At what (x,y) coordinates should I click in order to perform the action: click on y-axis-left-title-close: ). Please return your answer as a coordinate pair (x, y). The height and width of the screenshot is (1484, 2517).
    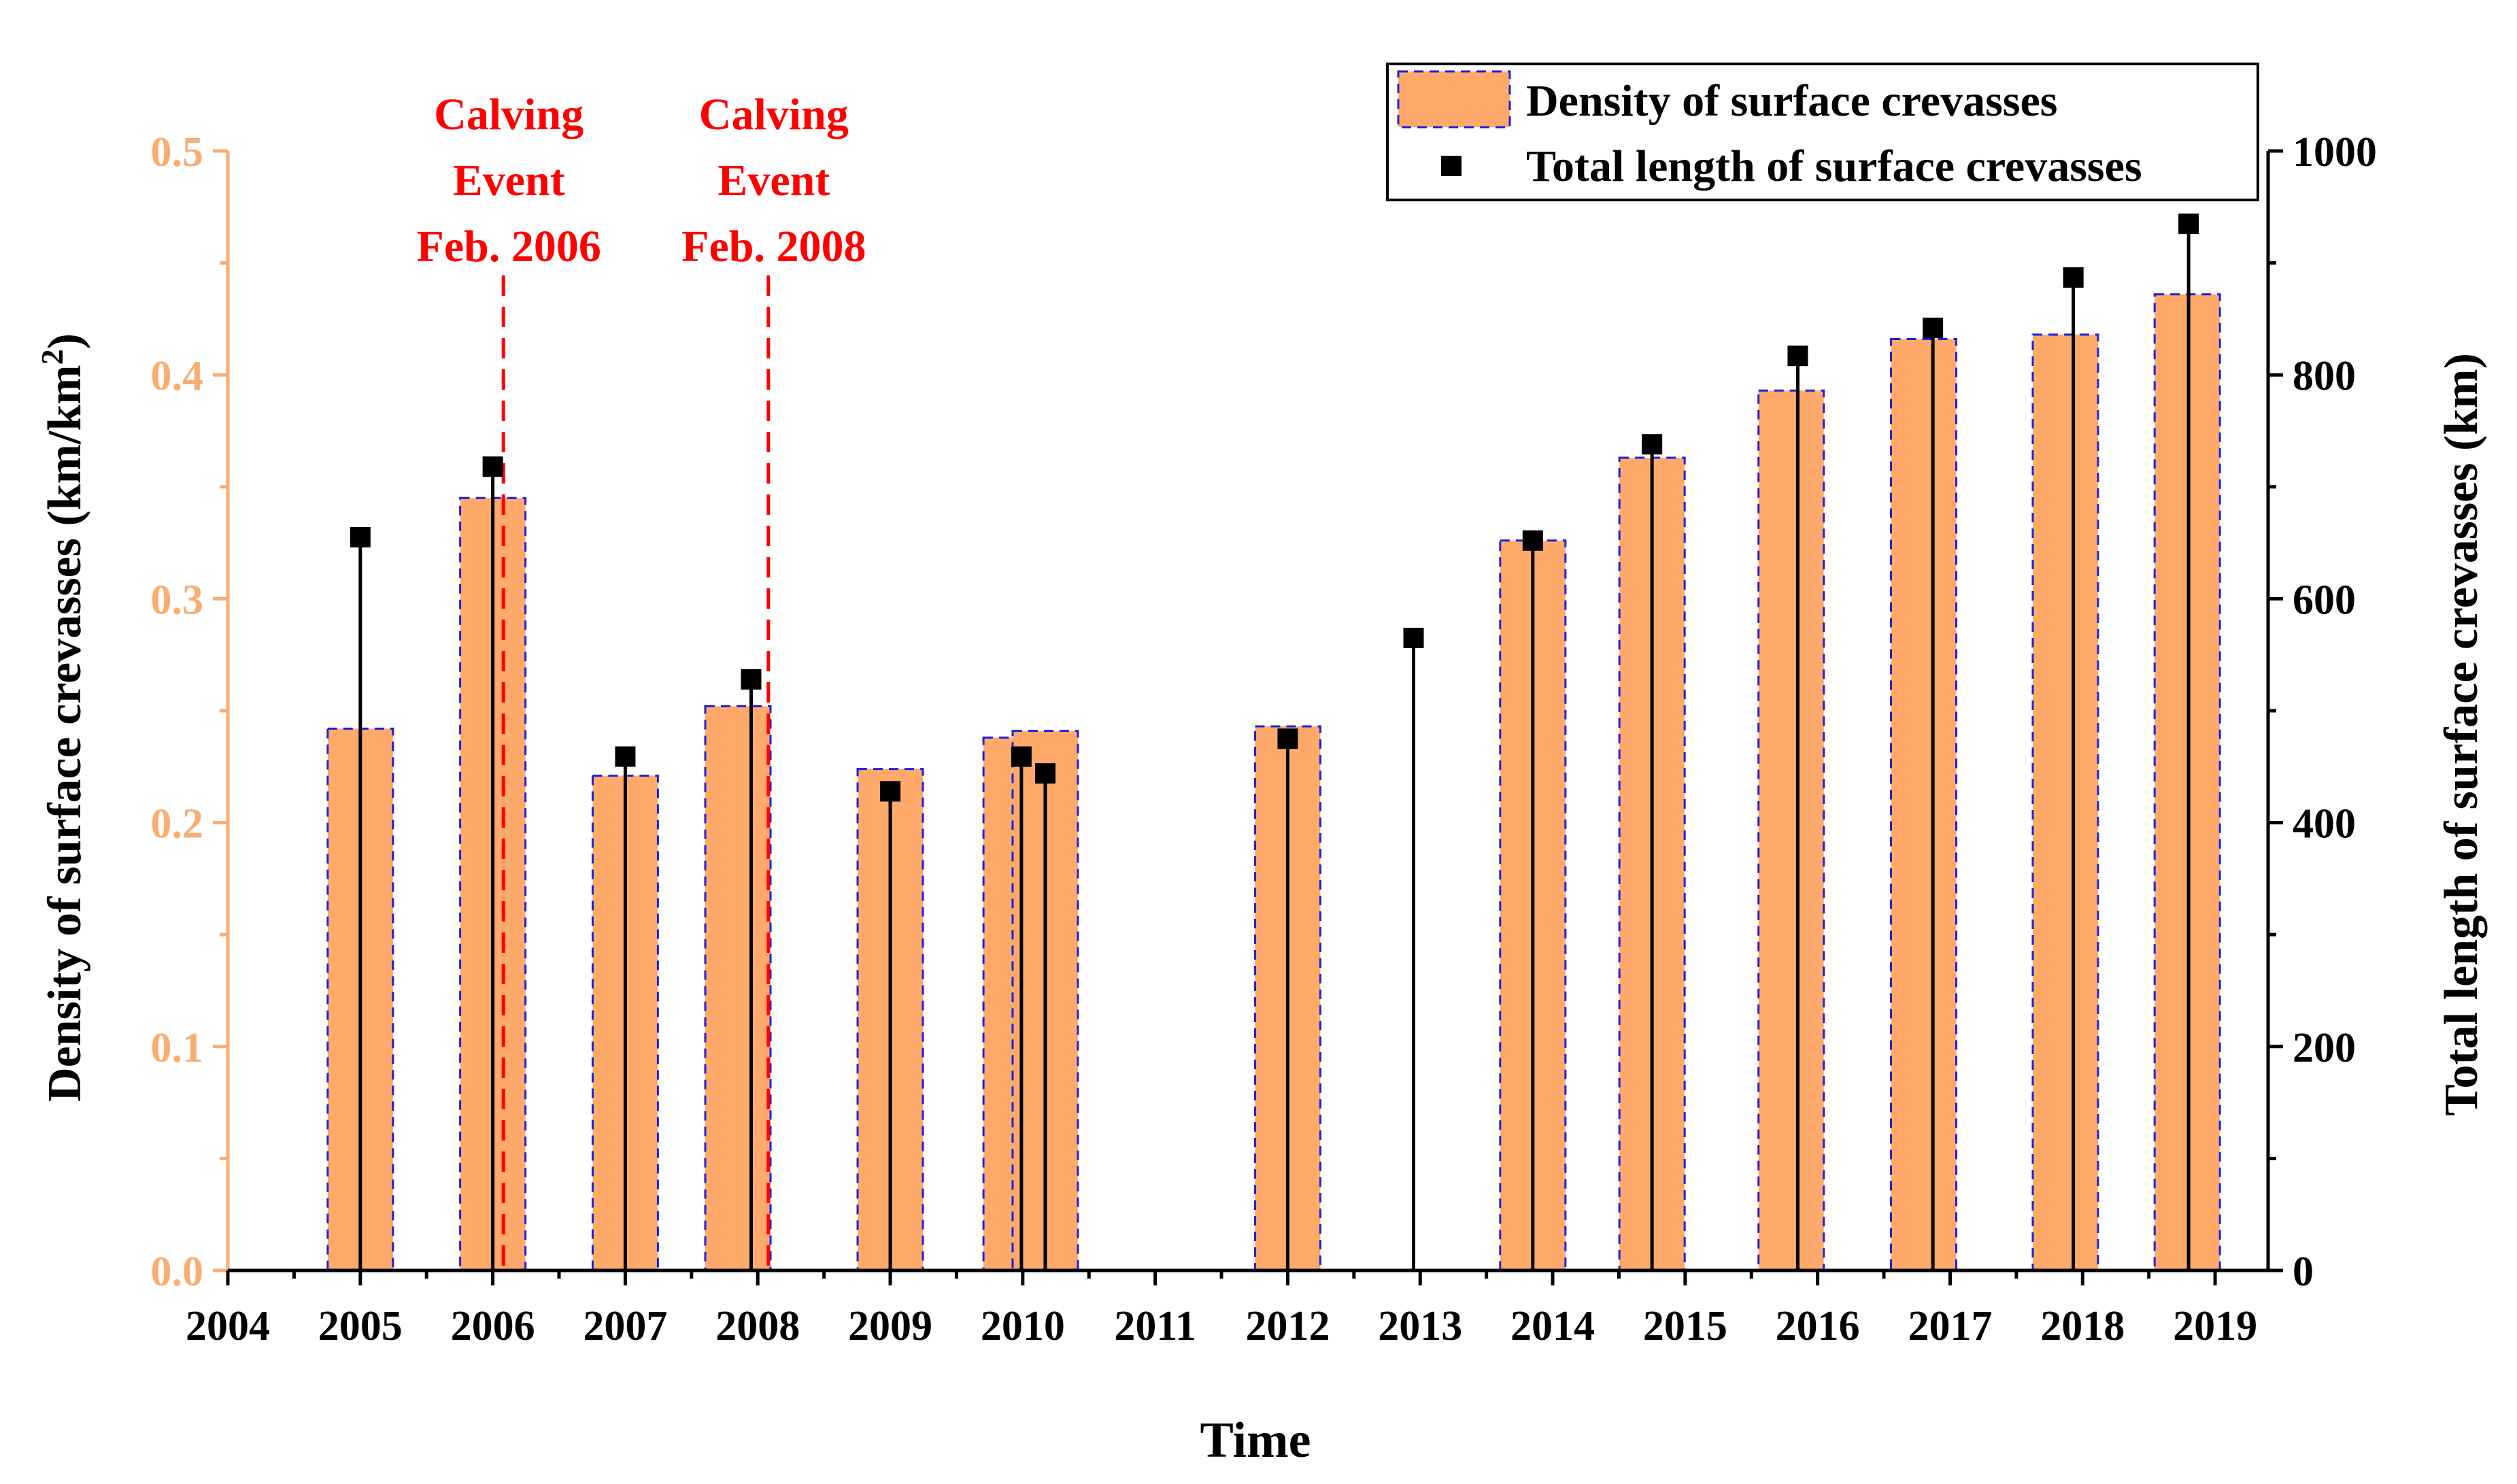
    Looking at the image, I should click on (65, 341).